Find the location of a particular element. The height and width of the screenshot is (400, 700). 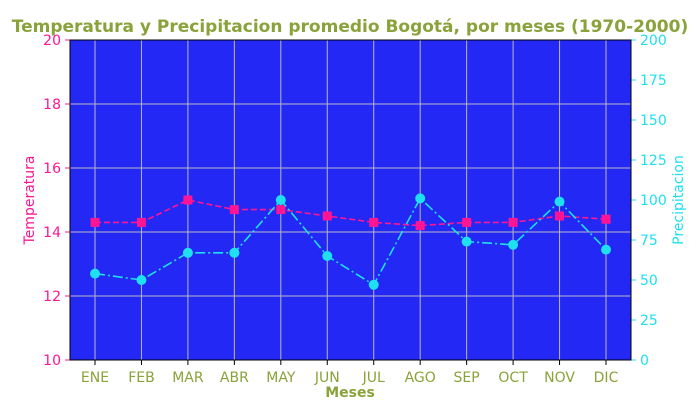

y-axis-label-right: Precipitacion is located at coordinates (679, 200).